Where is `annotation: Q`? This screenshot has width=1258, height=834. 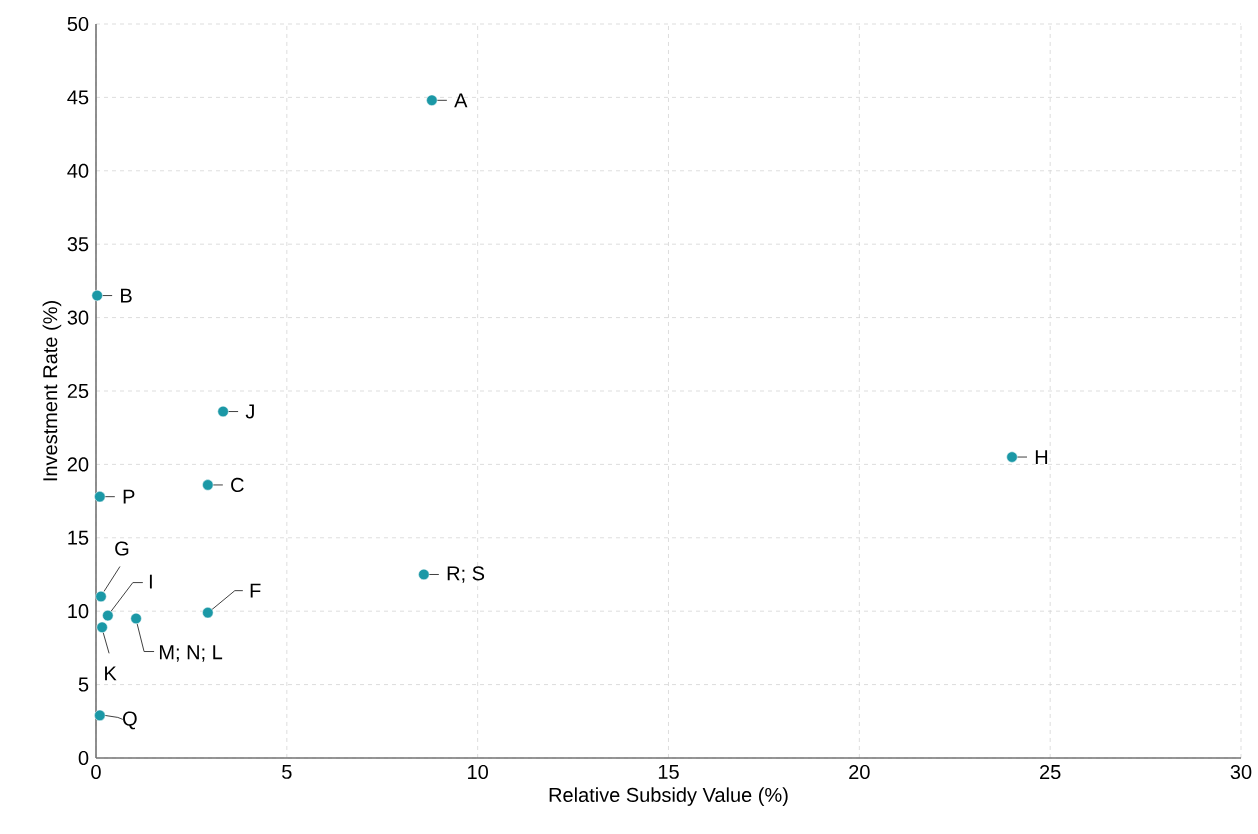
annotation: Q is located at coordinates (130, 720).